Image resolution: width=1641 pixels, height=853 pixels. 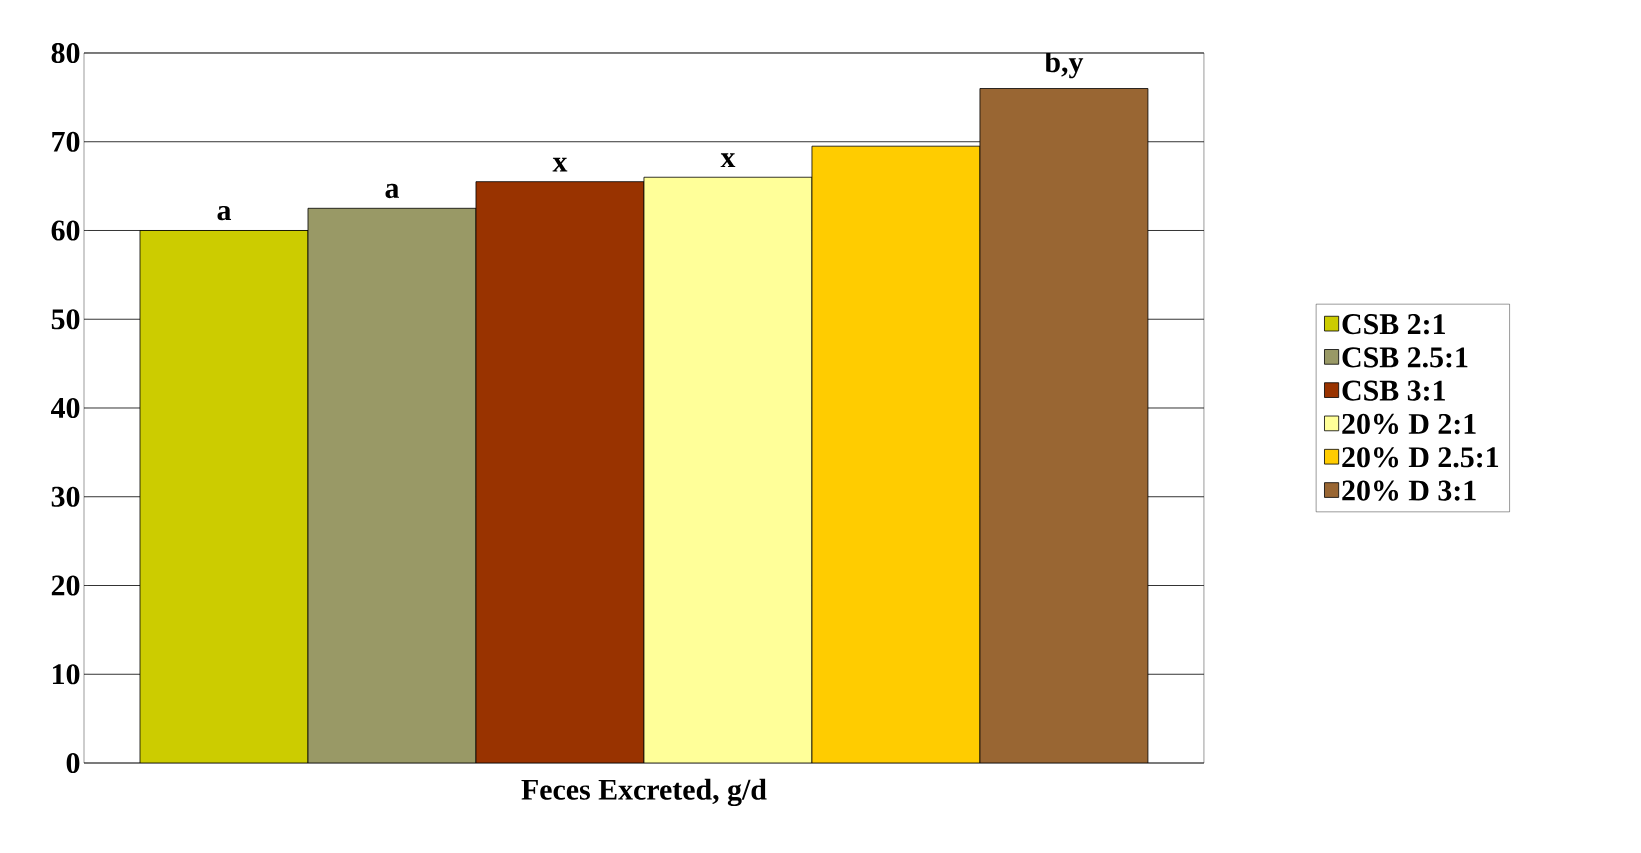 I want to click on legend-label: CSB 2:1, so click(x=1393, y=324).